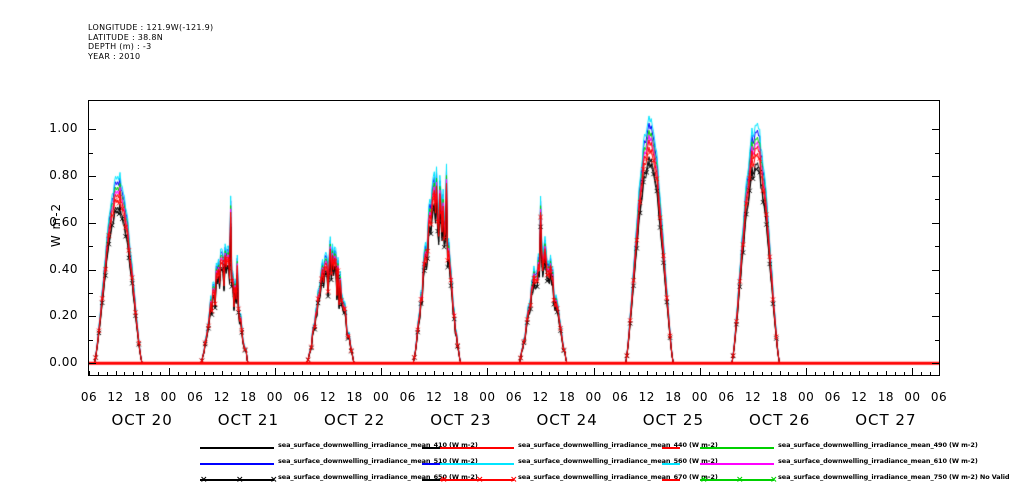 Image resolution: width=1009 pixels, height=504 pixels. I want to click on x-day-label: OCT 25, so click(673, 420).